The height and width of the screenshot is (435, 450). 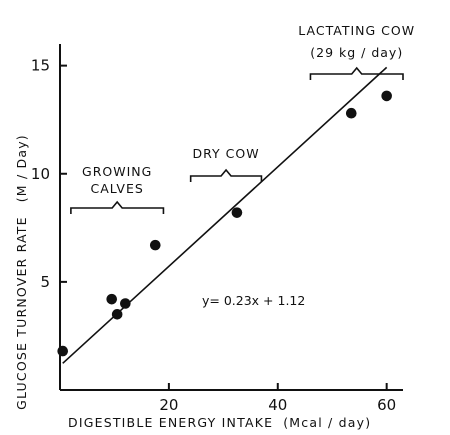 I want to click on y-tick-label: 5, so click(x=45, y=282).